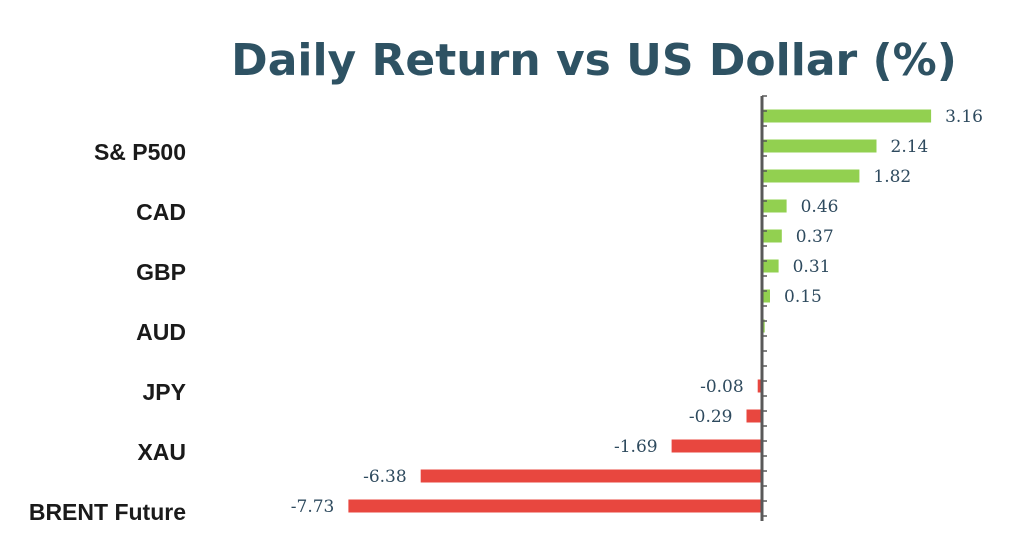 The width and height of the screenshot is (1024, 559). I want to click on data-label: 0.46, so click(820, 207).